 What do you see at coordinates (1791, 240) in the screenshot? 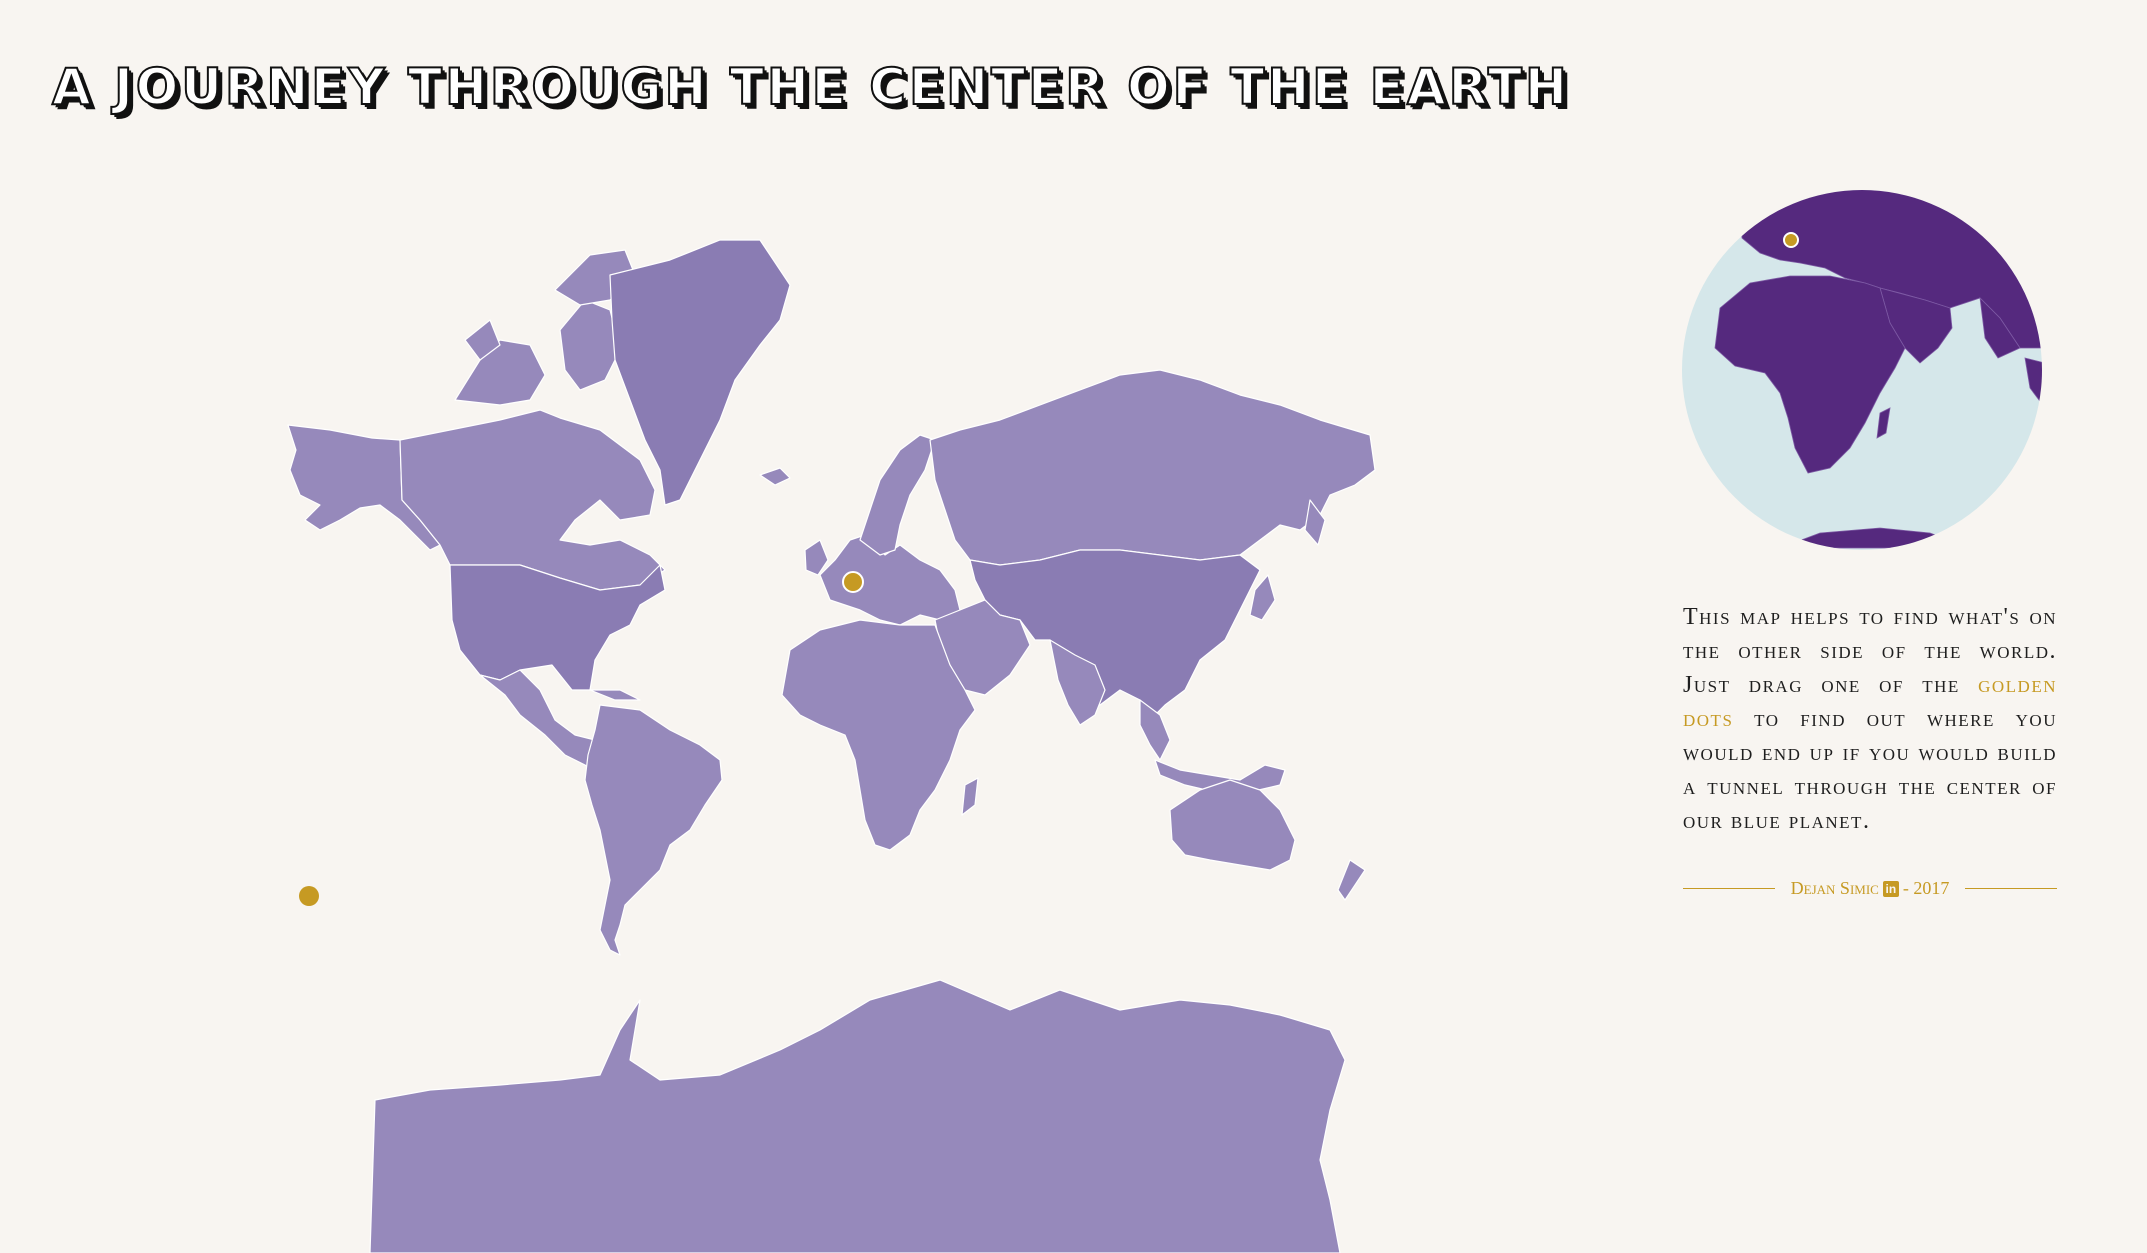
I see `globe-marker` at bounding box center [1791, 240].